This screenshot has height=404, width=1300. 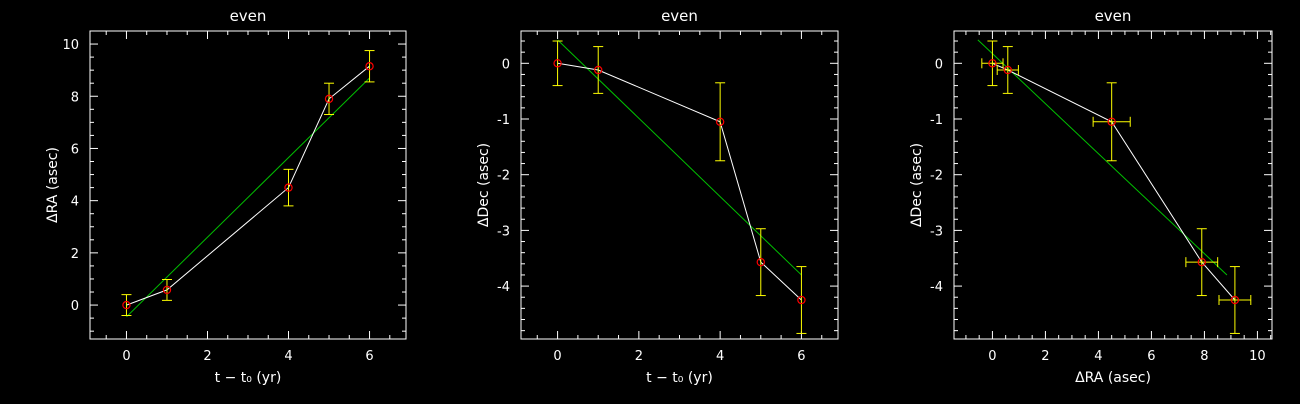 I want to click on x-axis-label: ΔRA (asec), so click(x=1113, y=378).